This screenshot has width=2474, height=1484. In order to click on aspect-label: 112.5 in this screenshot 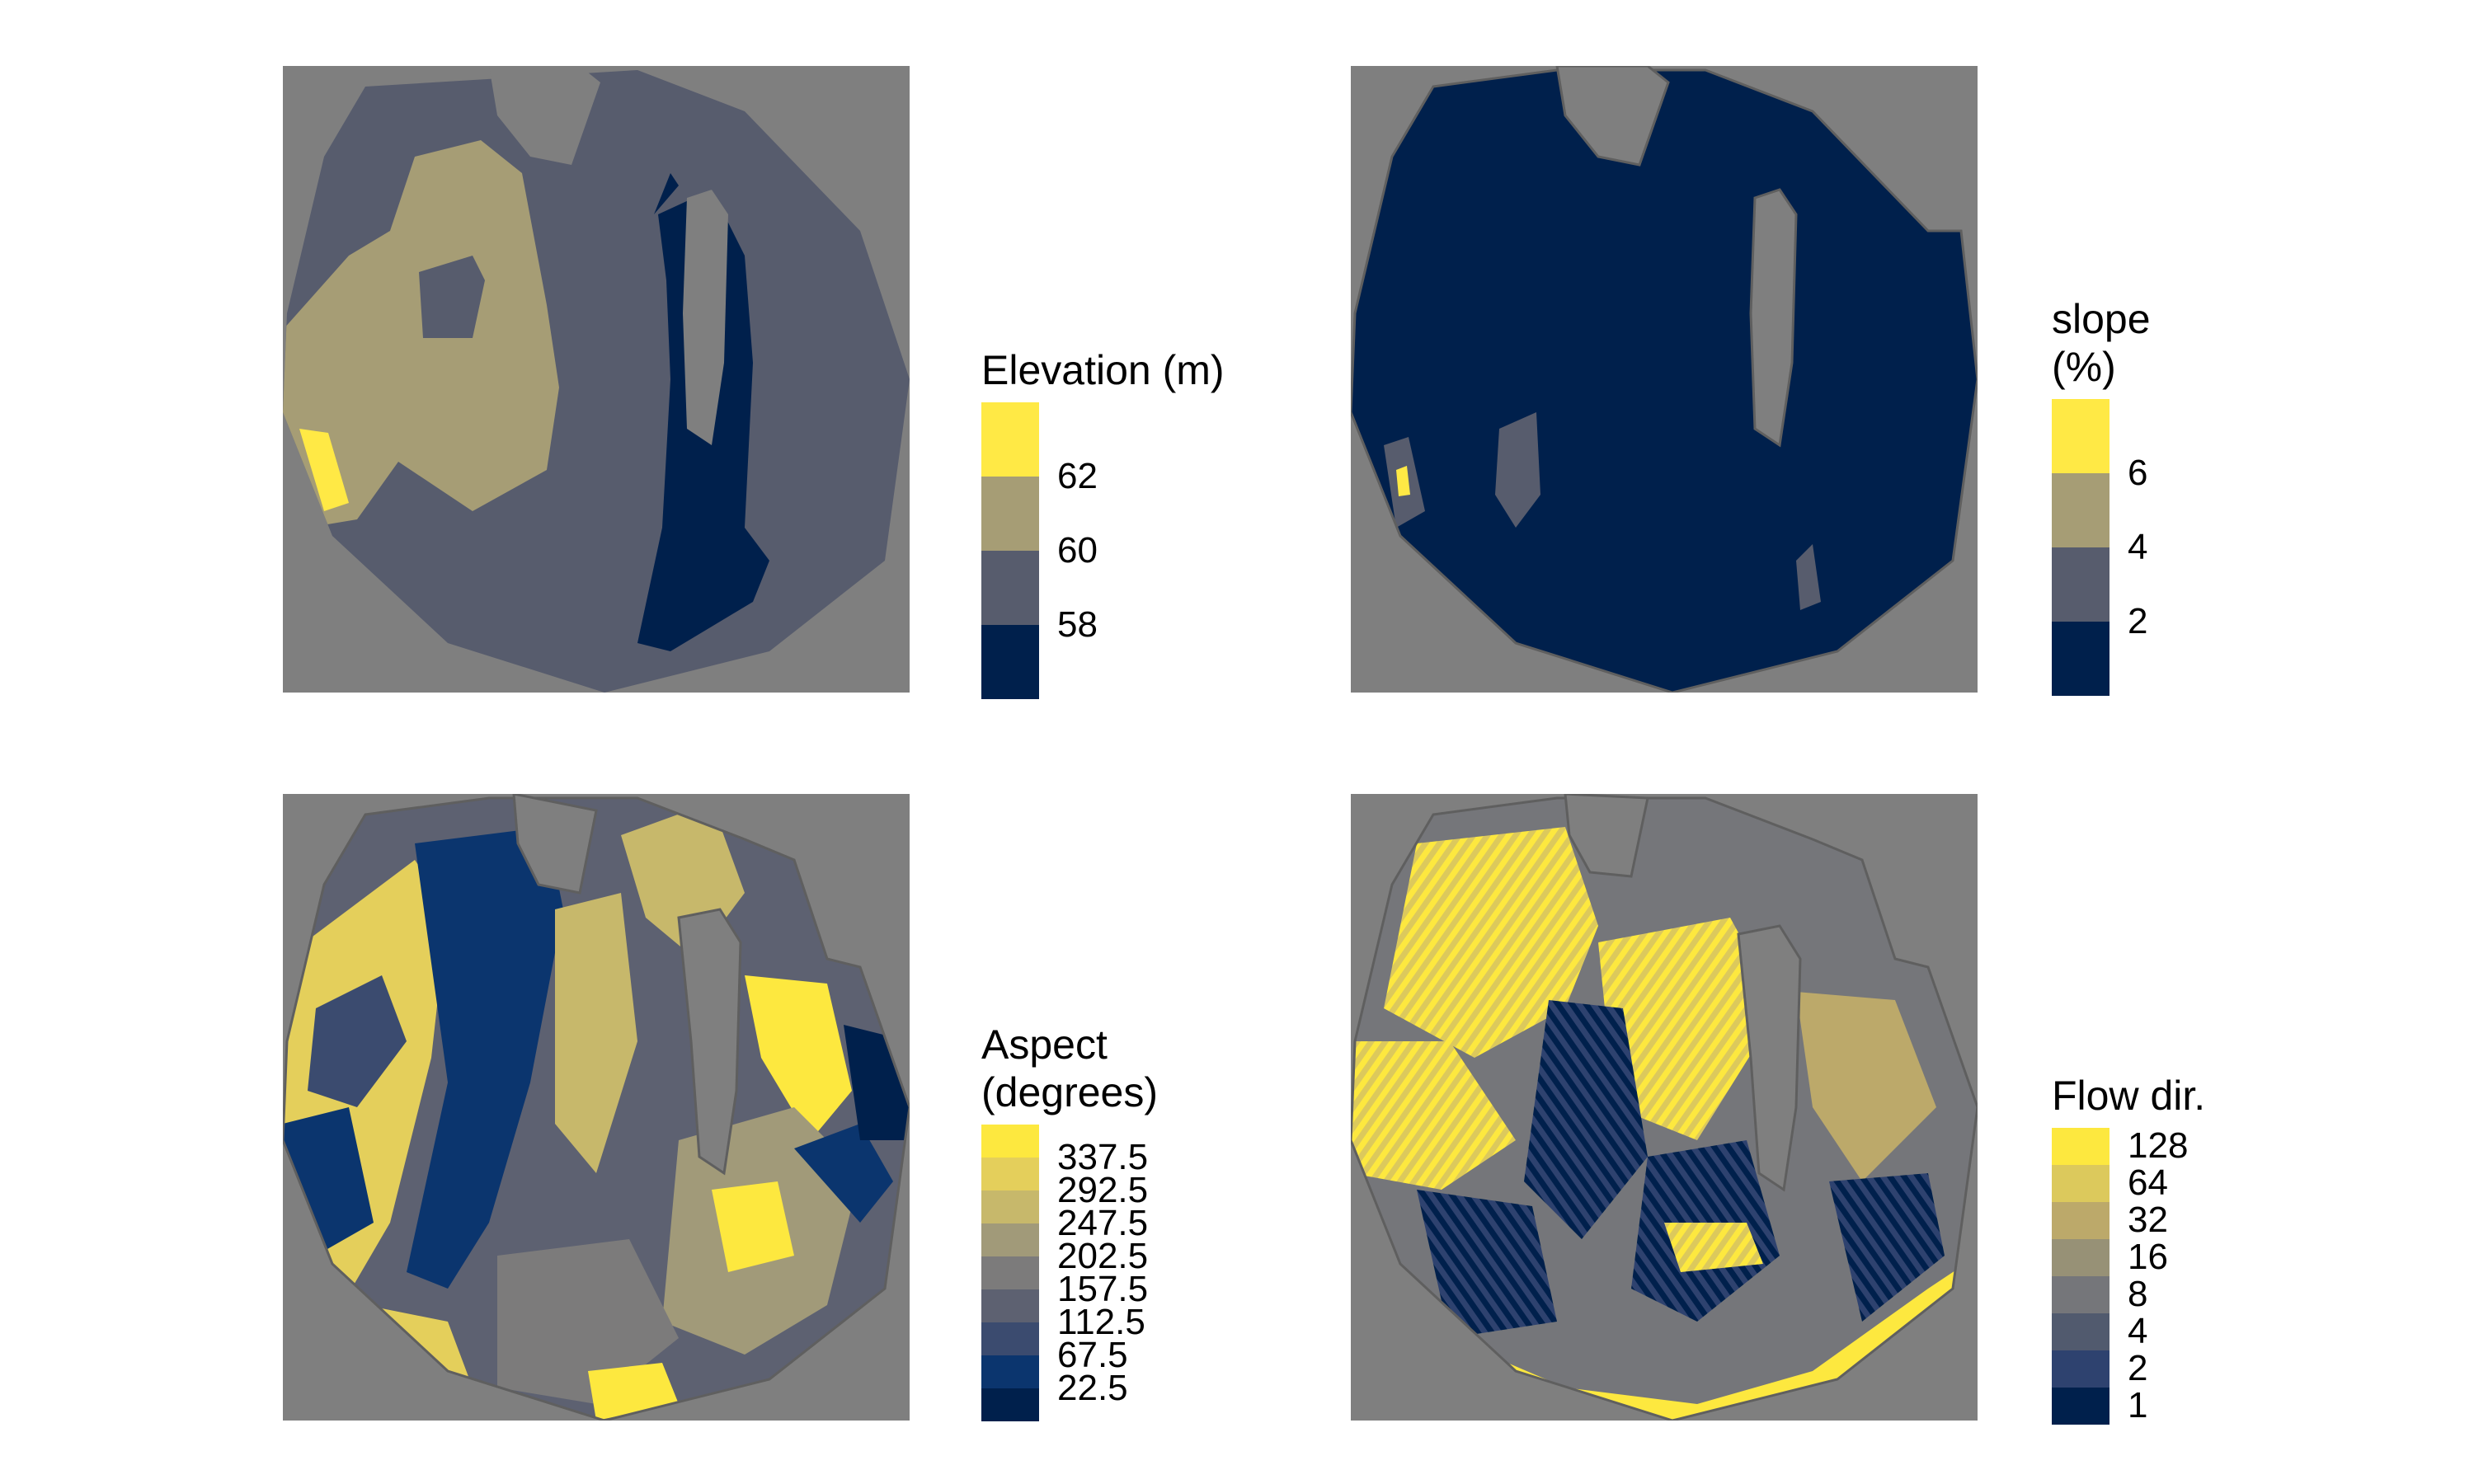, I will do `click(1101, 1322)`.